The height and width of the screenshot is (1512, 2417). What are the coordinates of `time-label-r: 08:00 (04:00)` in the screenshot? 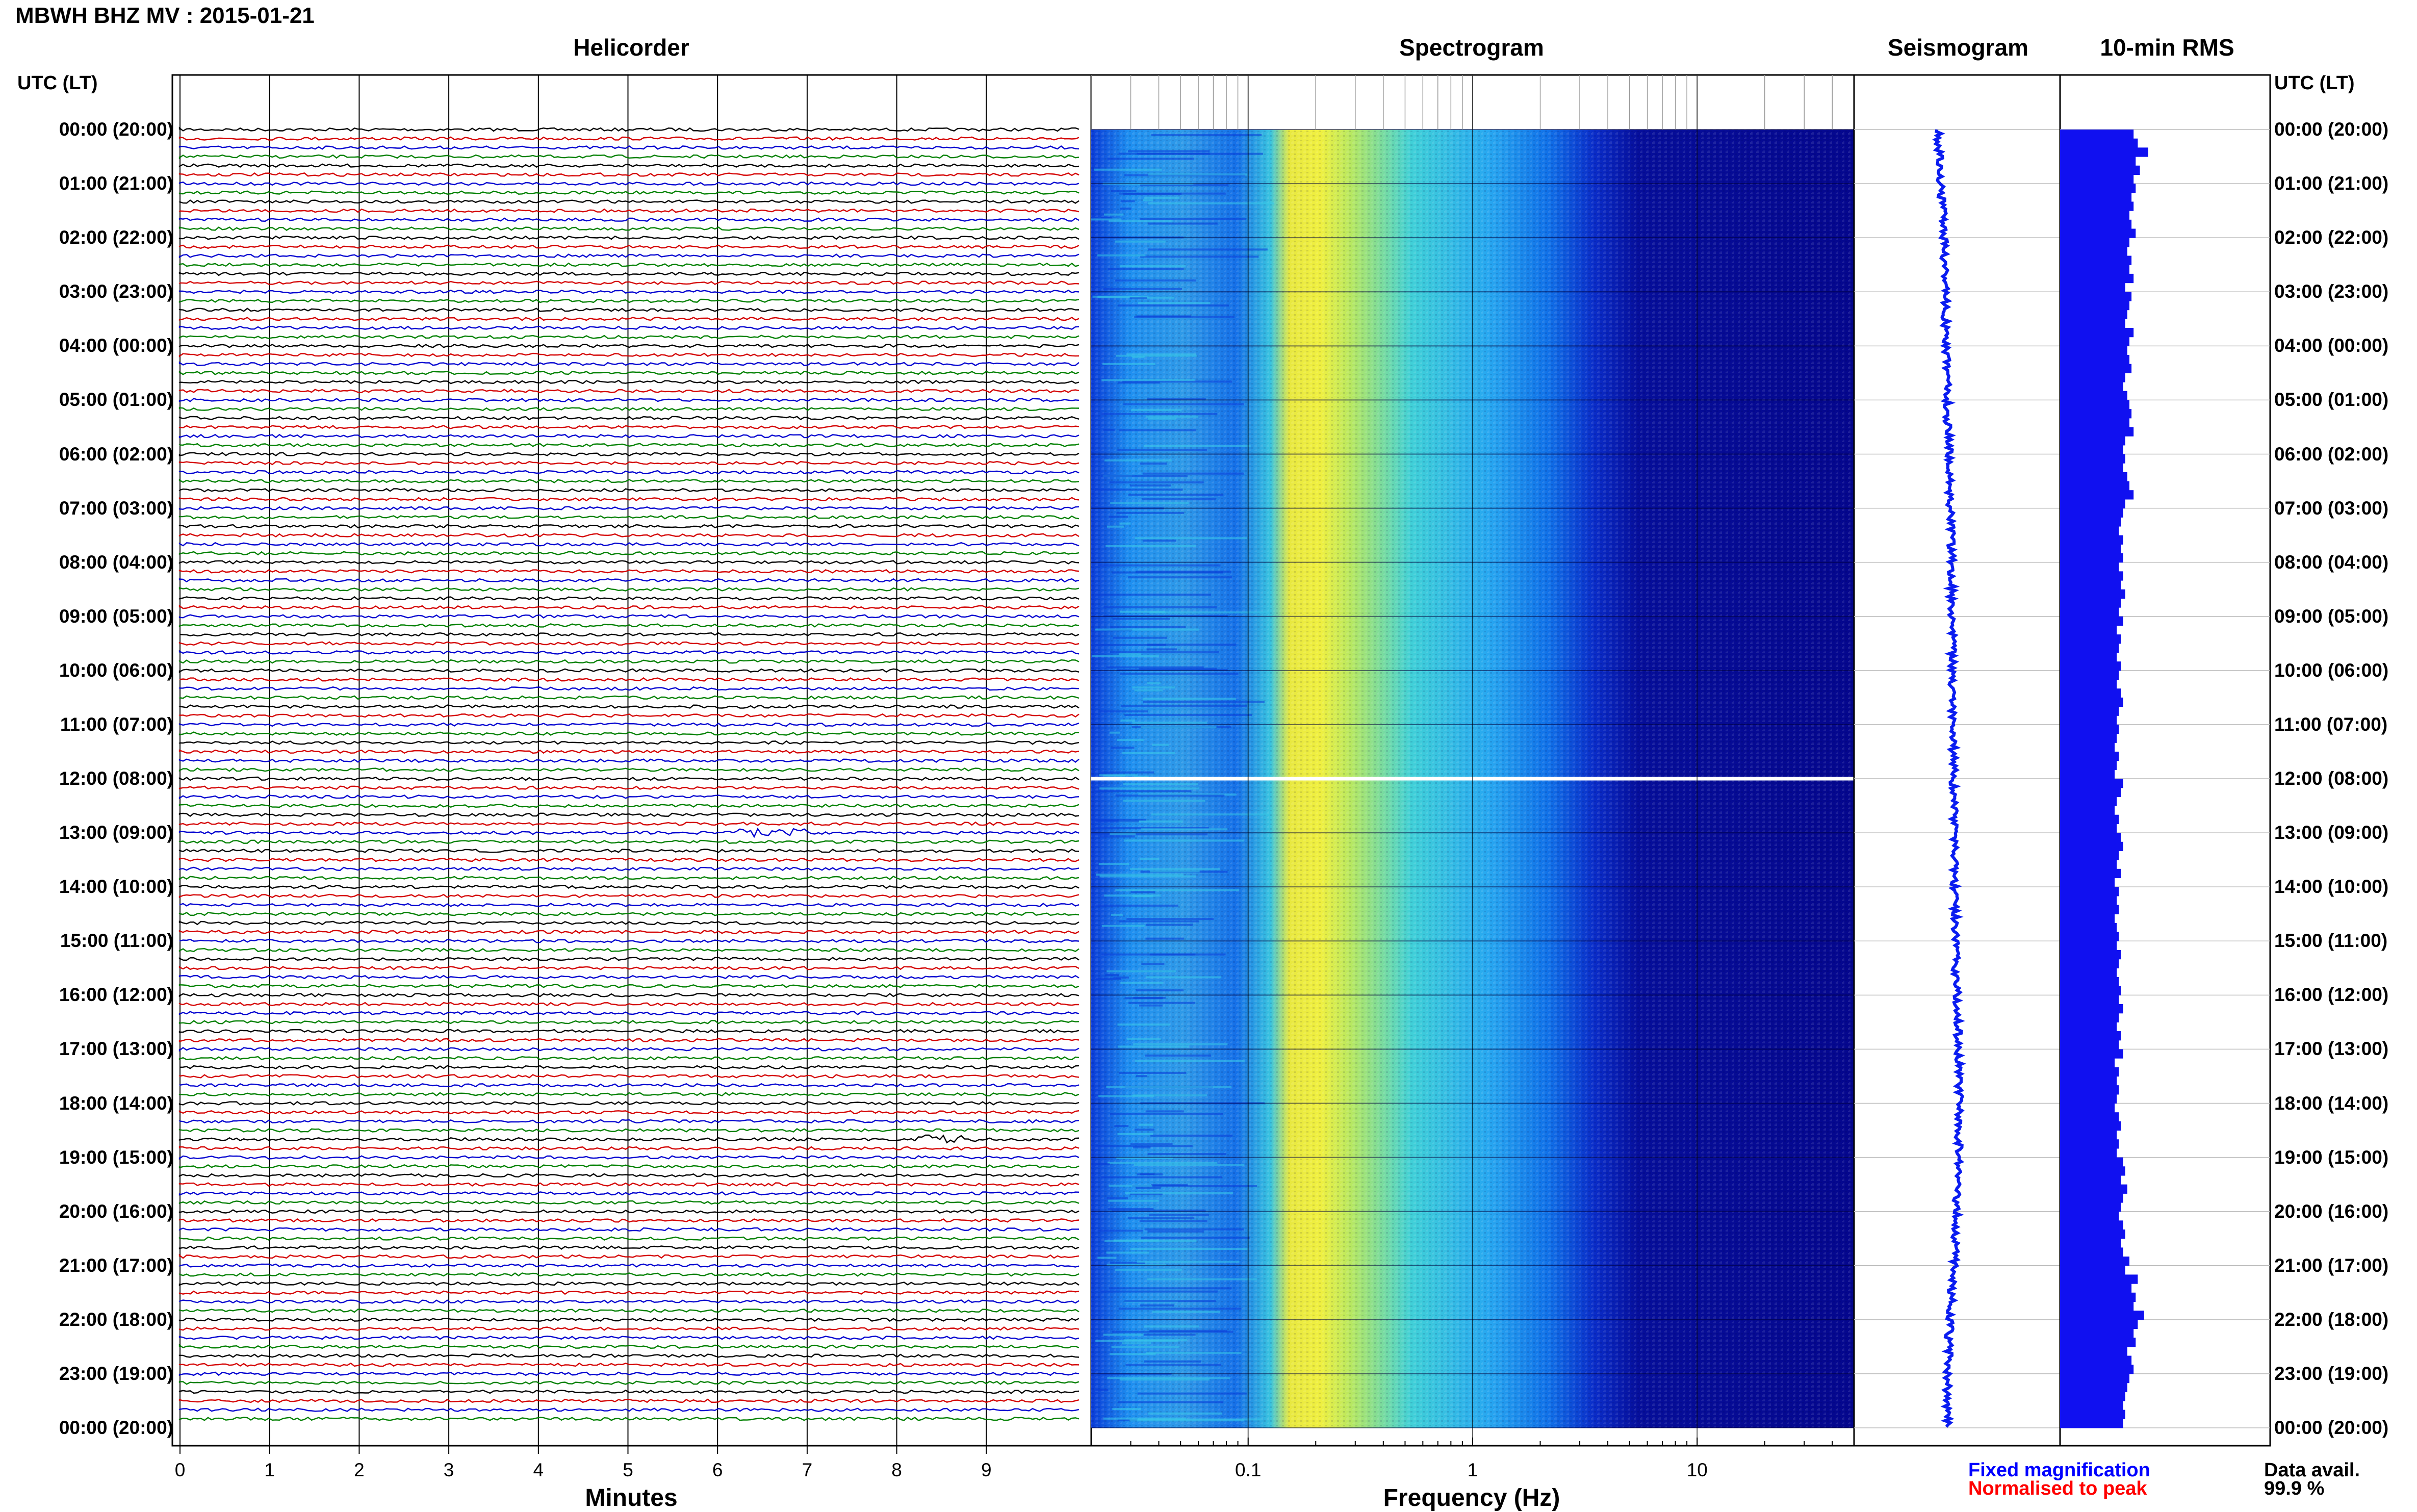 It's located at (2331, 562).